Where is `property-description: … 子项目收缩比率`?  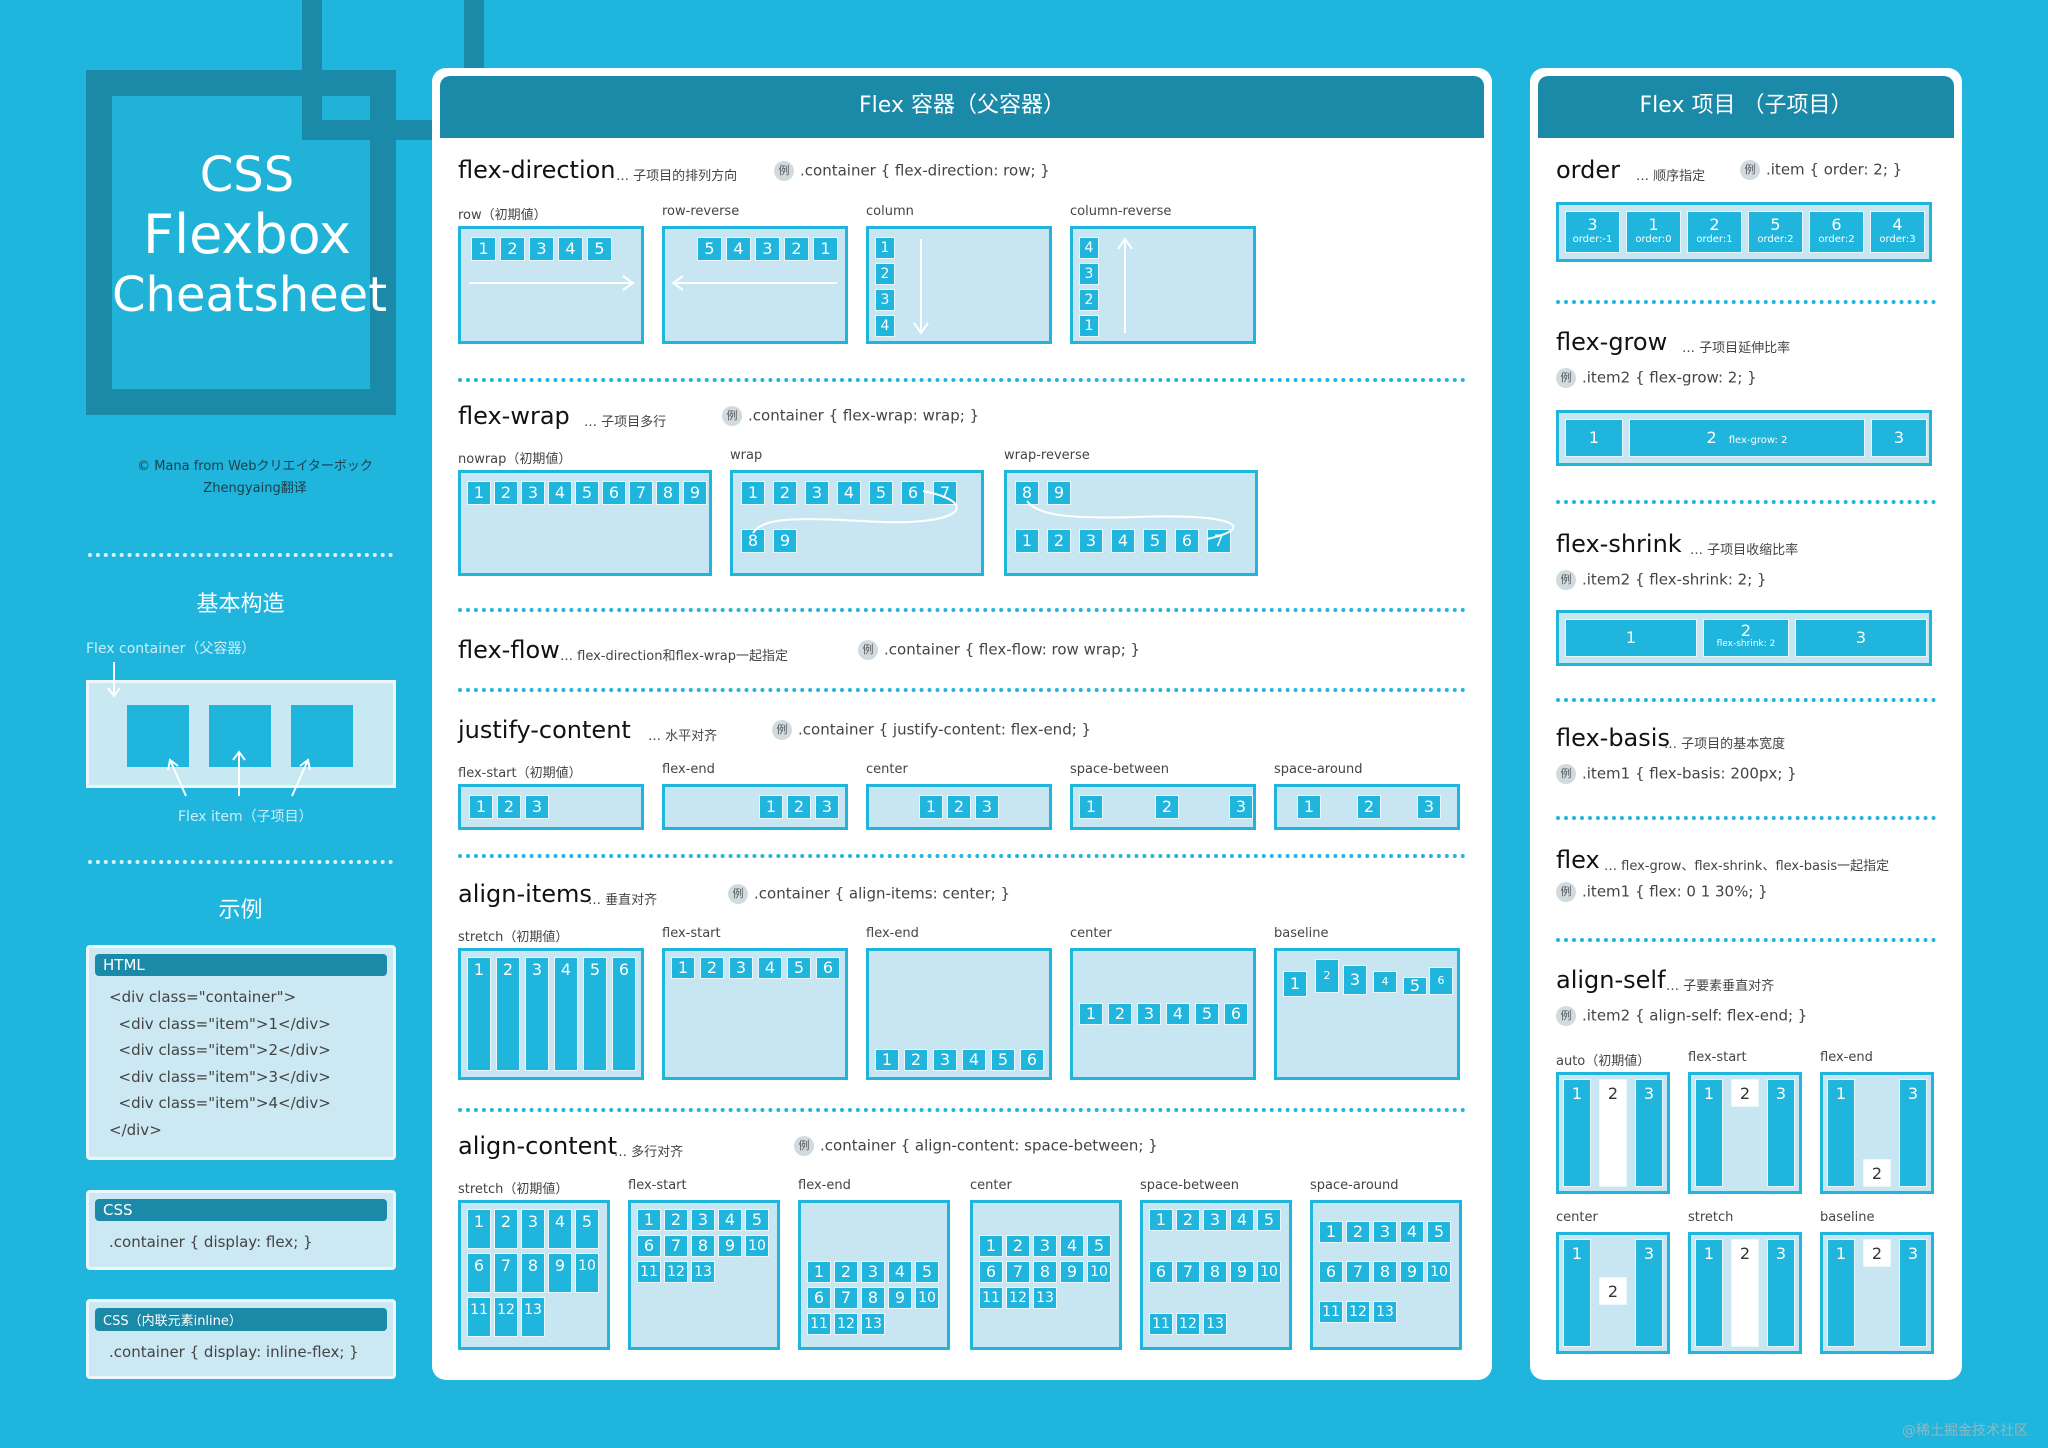
property-description: … 子项目收缩比率 is located at coordinates (1744, 550).